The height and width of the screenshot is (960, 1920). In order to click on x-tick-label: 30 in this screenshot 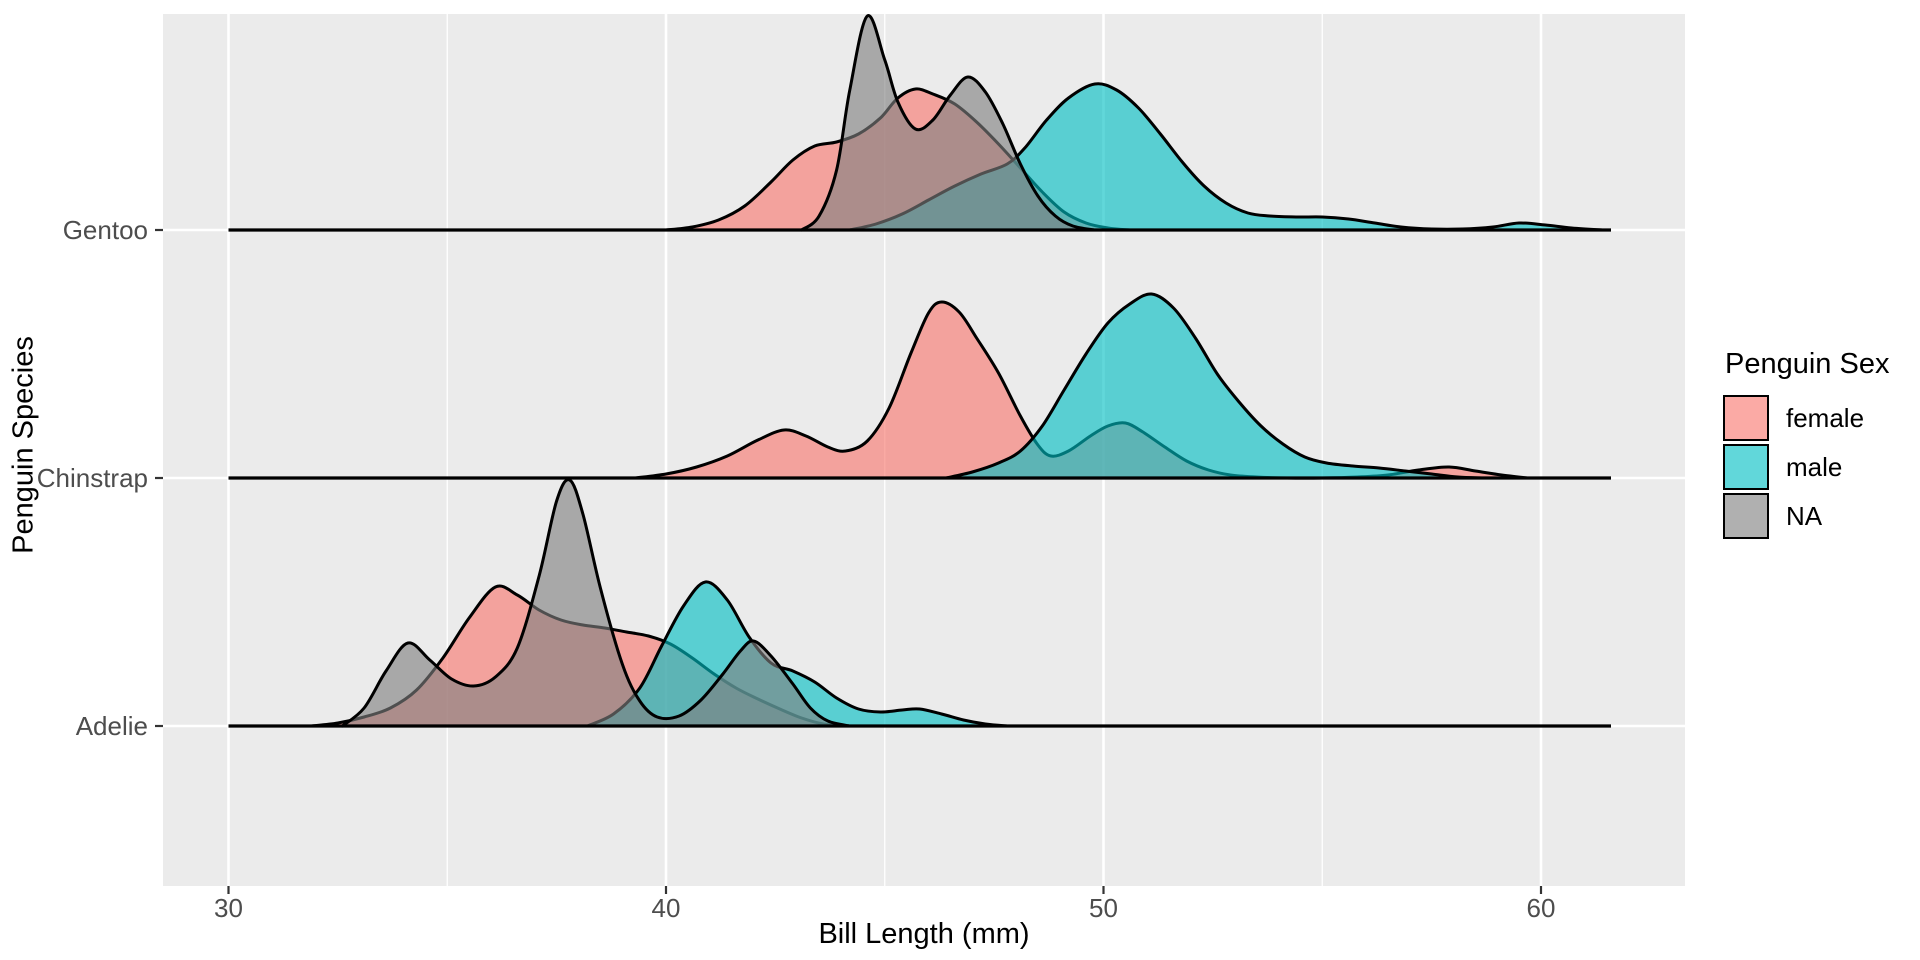, I will do `click(228, 908)`.